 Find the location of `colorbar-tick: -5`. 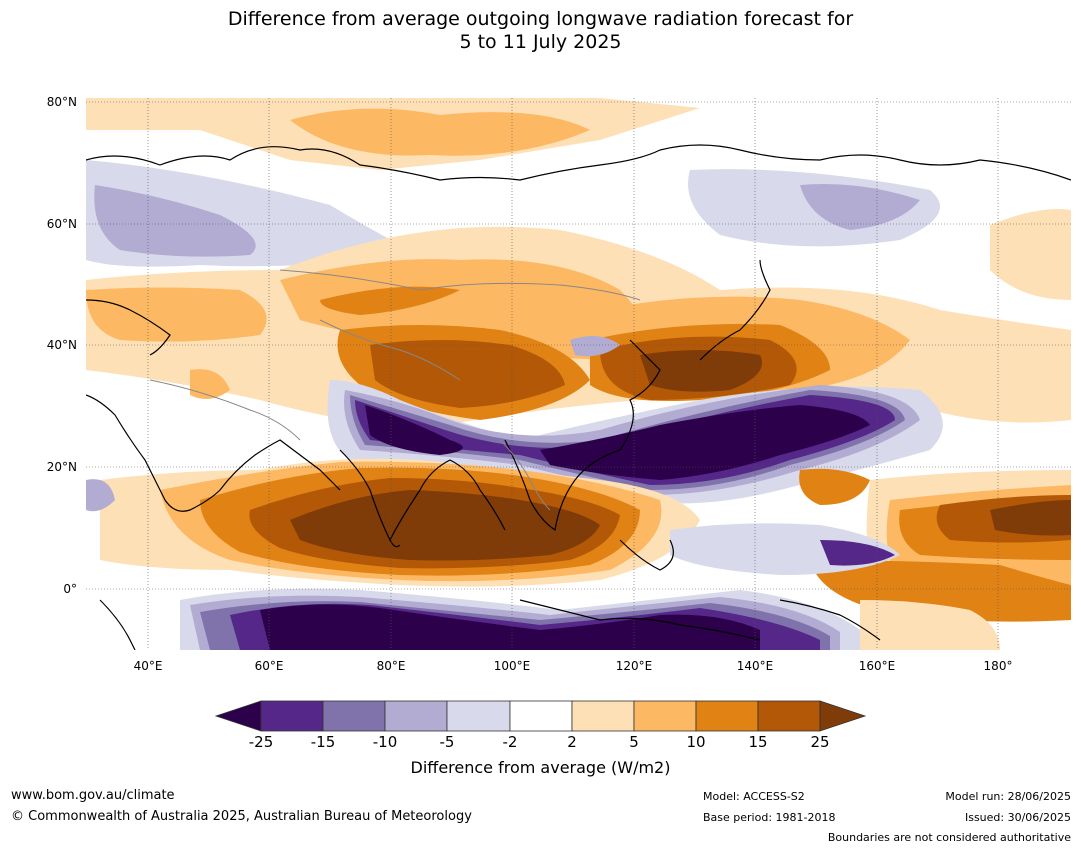

colorbar-tick: -5 is located at coordinates (447, 742).